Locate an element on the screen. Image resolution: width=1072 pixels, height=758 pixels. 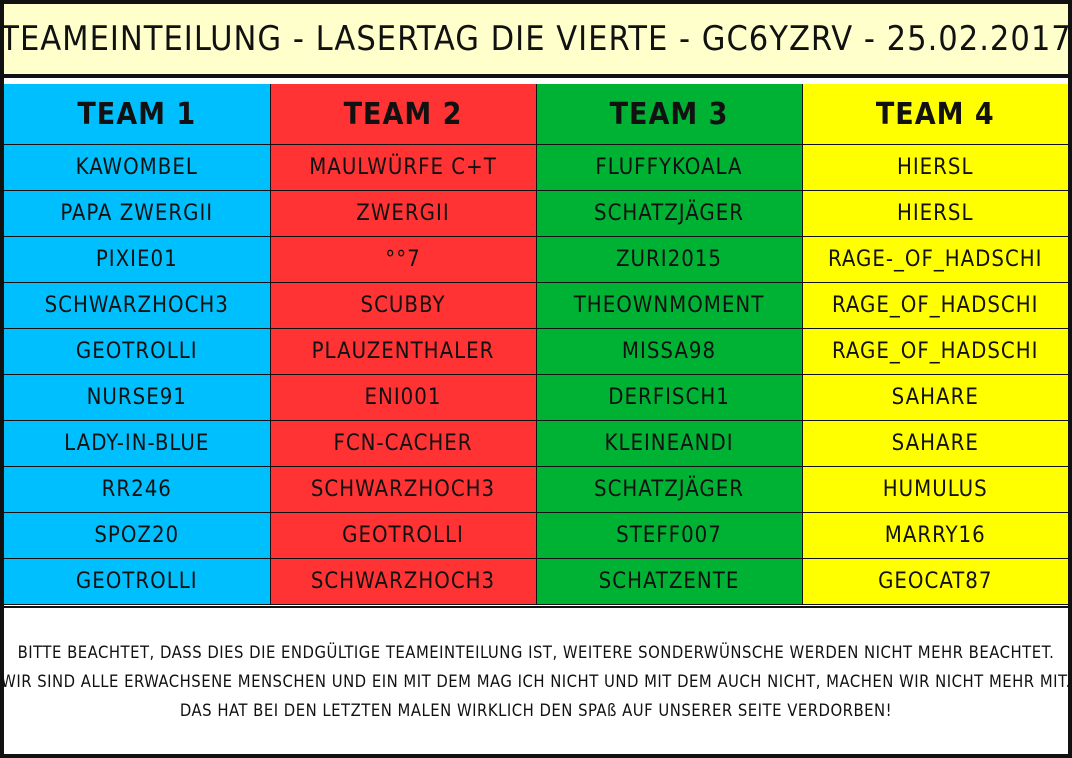
header-team-4: TEAM 4 is located at coordinates (934, 114).